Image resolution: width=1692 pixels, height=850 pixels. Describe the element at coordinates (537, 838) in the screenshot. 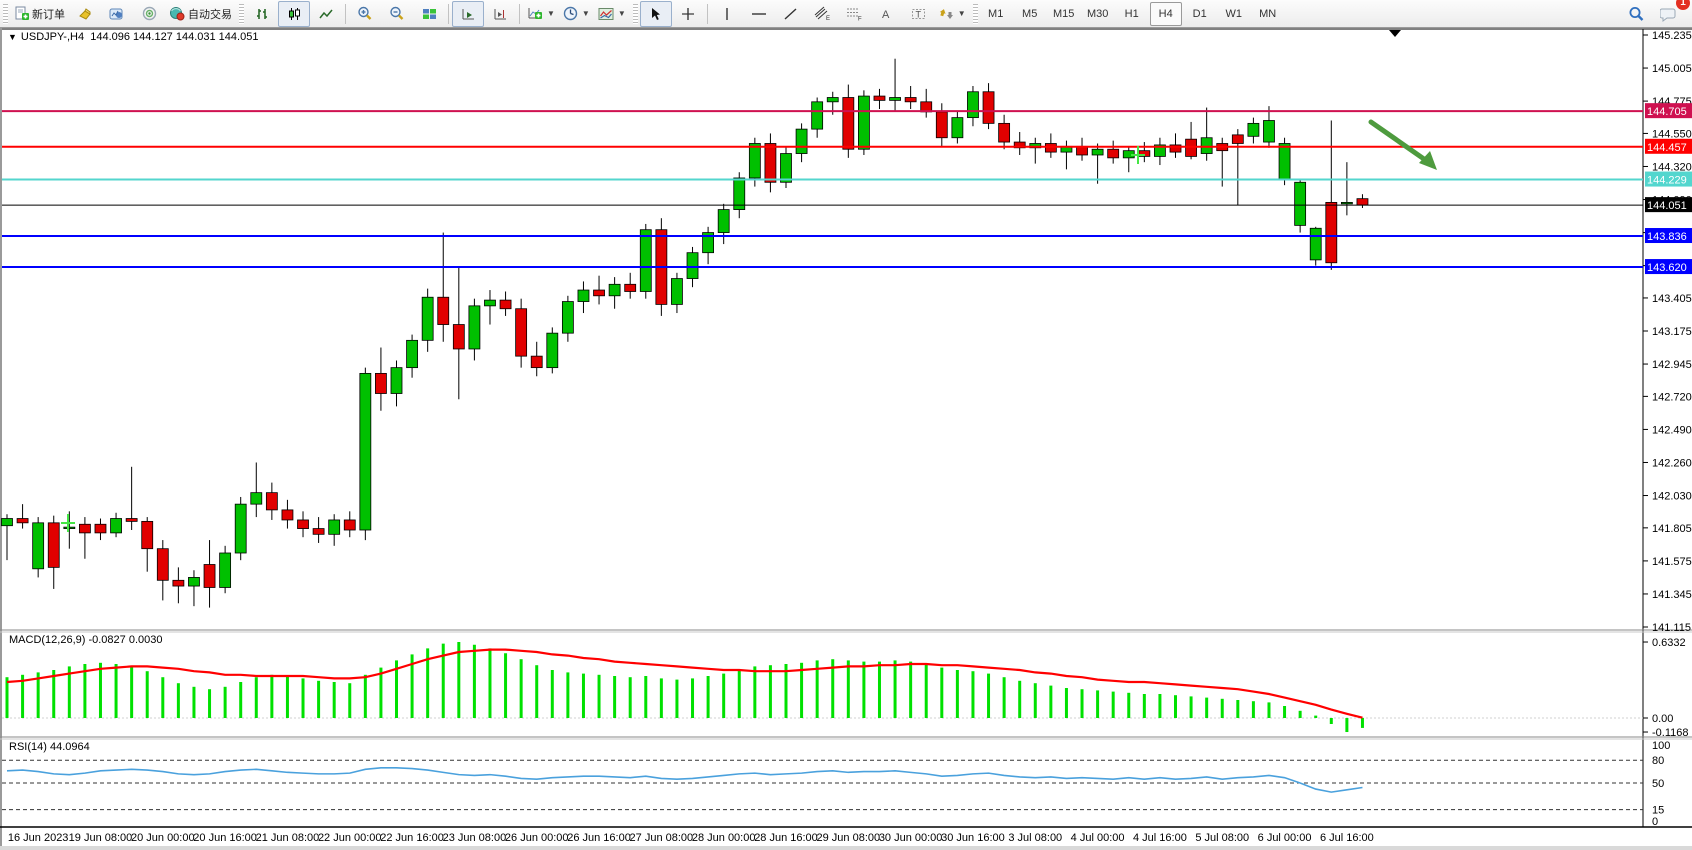

I see `svg-text: 26 Jun 00:00` at that location.